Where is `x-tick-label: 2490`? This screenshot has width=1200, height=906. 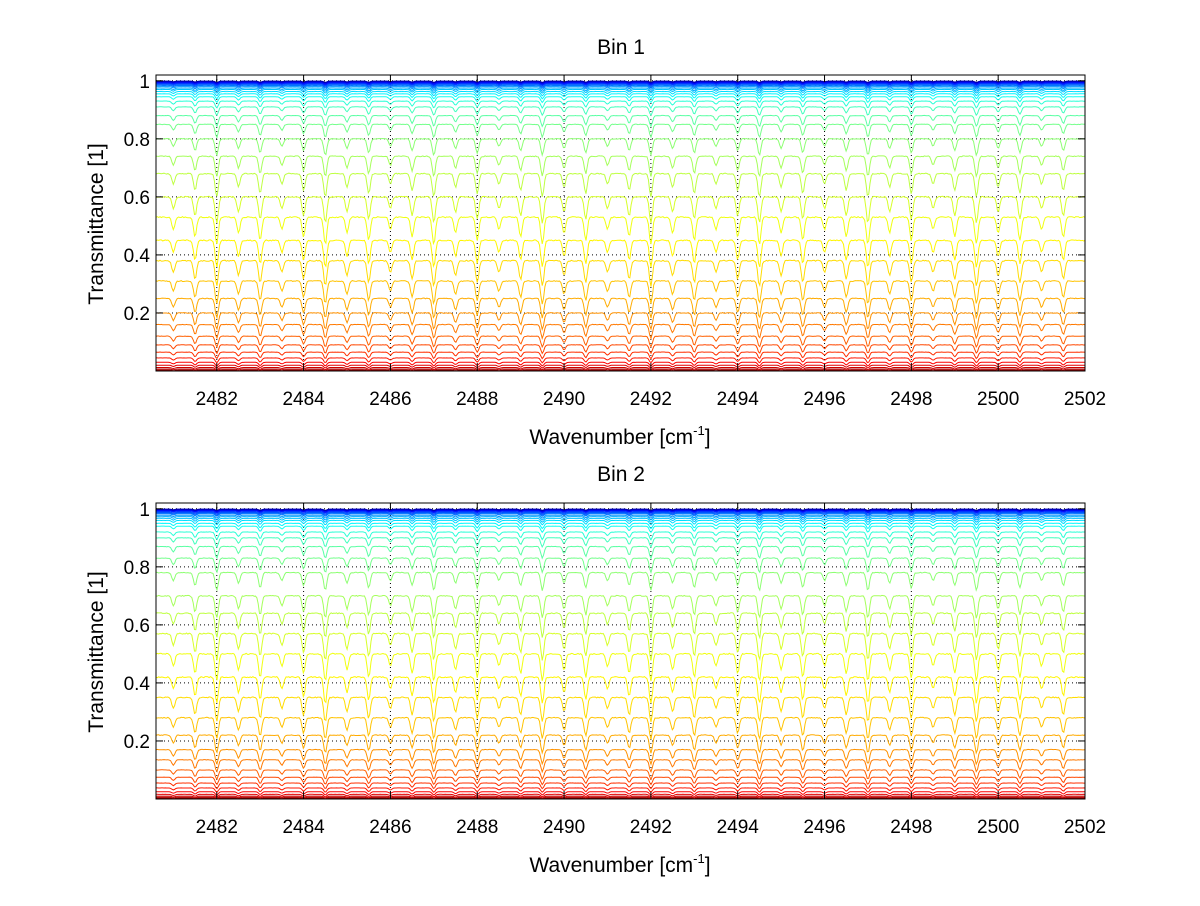
x-tick-label: 2490 is located at coordinates (564, 827).